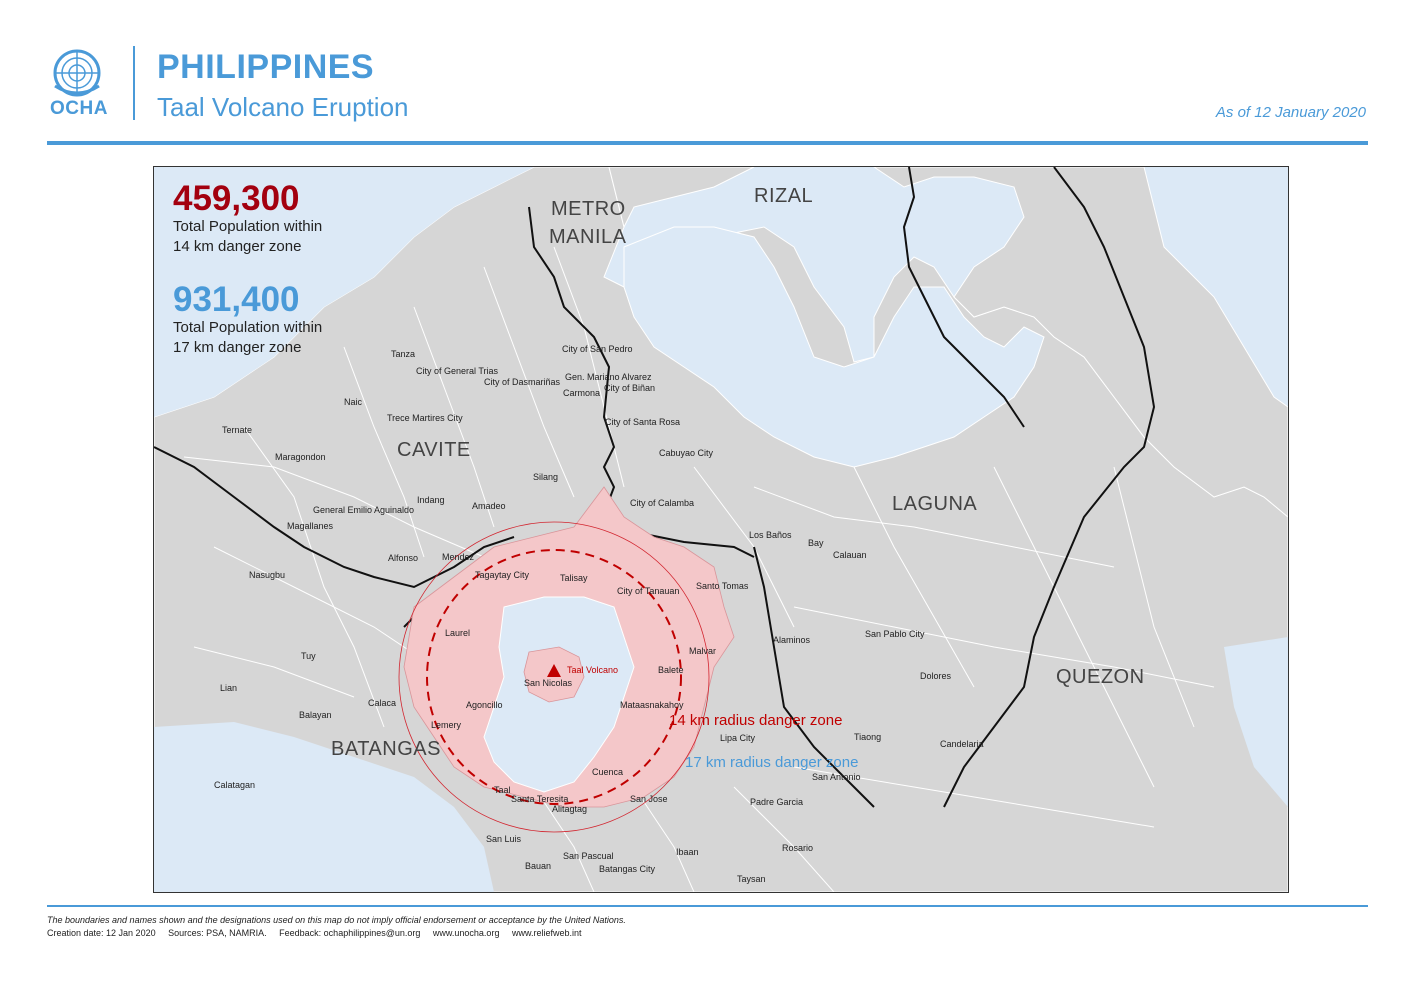 The width and height of the screenshot is (1415, 1001). I want to click on stat-17km-value: 931,400, so click(236, 299).